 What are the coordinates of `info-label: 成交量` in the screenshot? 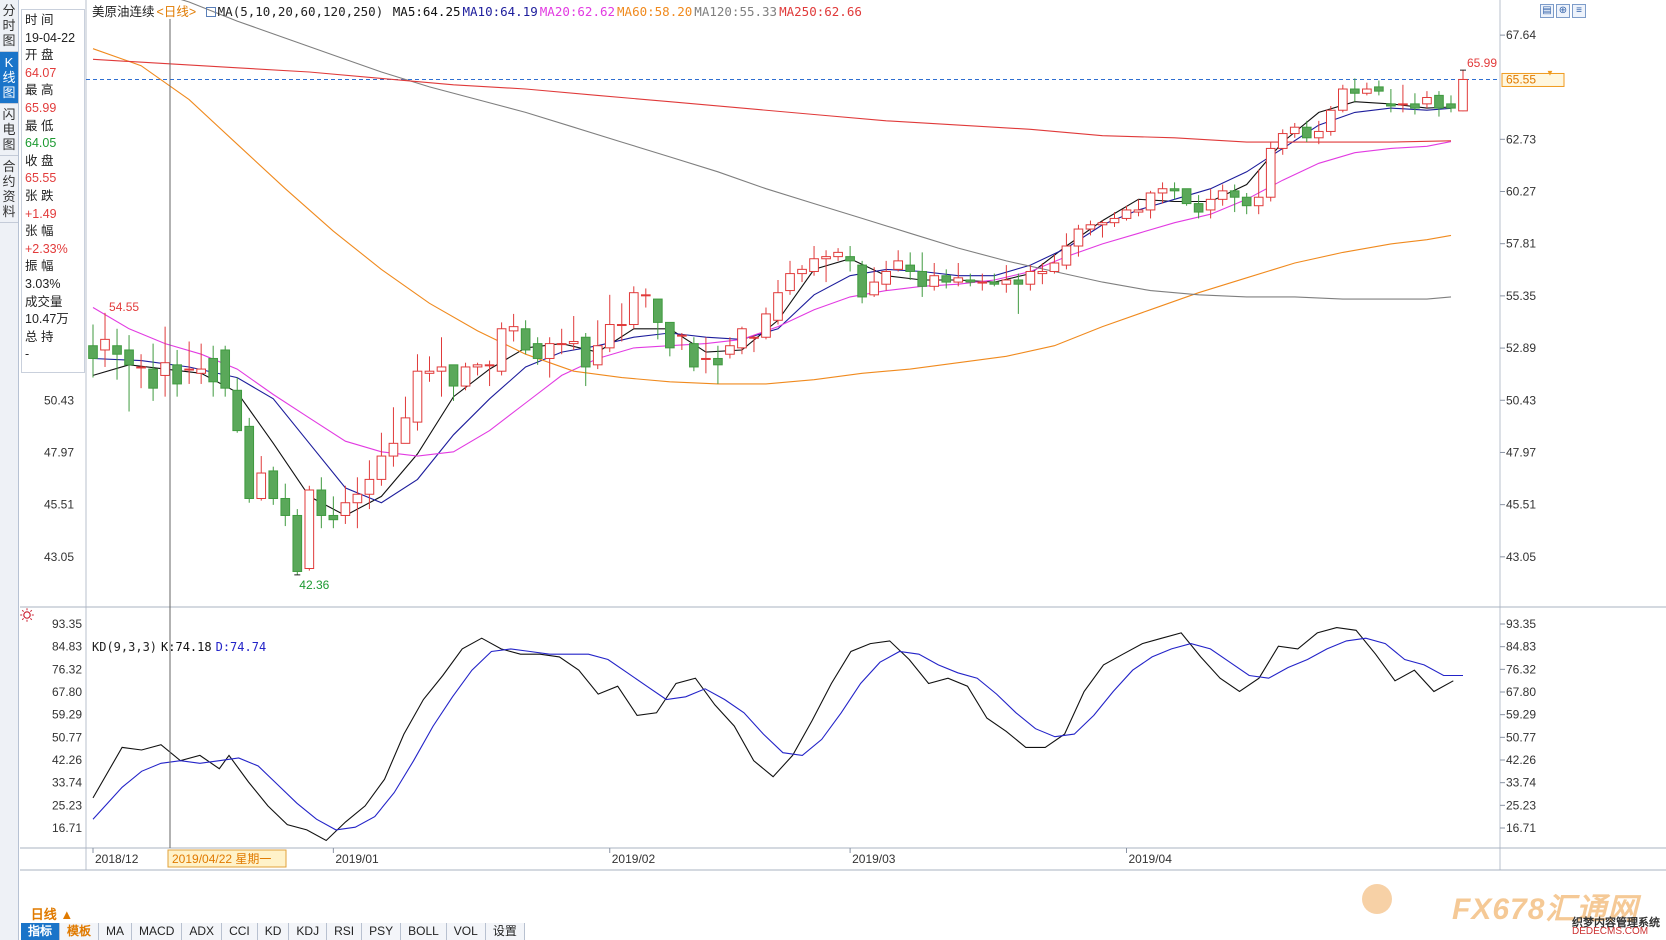 It's located at (44, 301).